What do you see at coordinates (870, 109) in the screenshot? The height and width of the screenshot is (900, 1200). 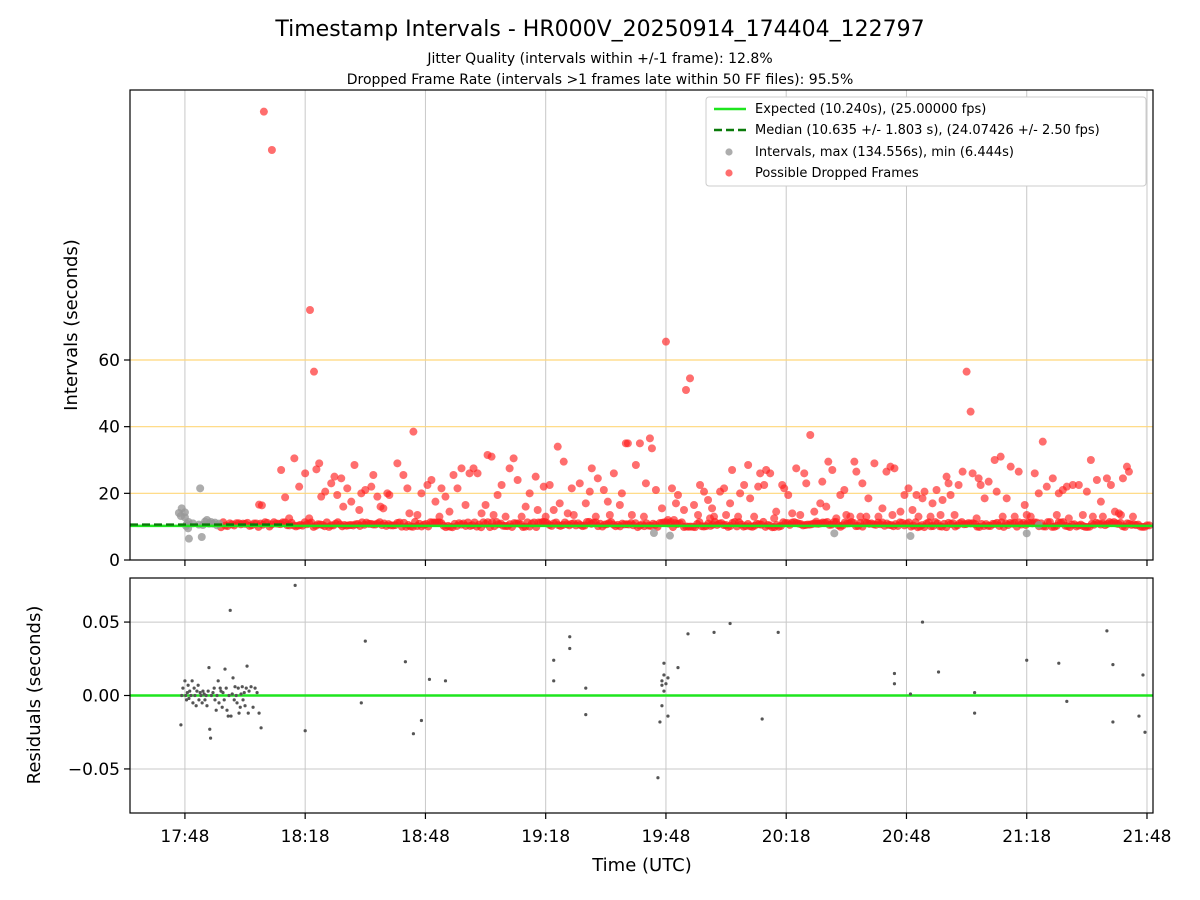 I see `legend-expected-label: Expected (10.240s), (25.00000 fps)` at bounding box center [870, 109].